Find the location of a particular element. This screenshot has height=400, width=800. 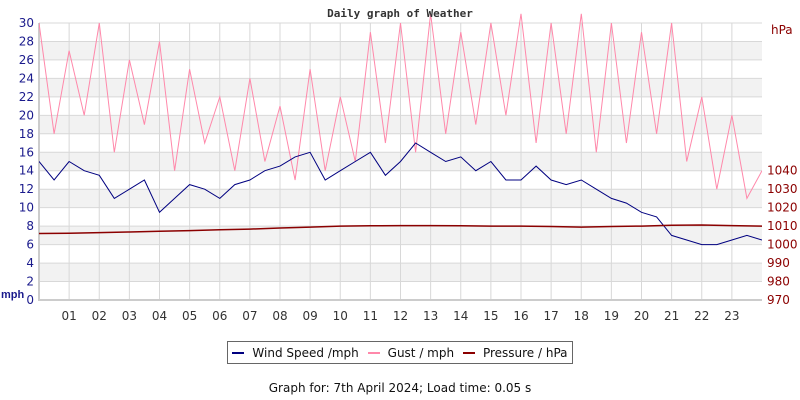

chart-title: Daily graph of Weather is located at coordinates (400, 13).